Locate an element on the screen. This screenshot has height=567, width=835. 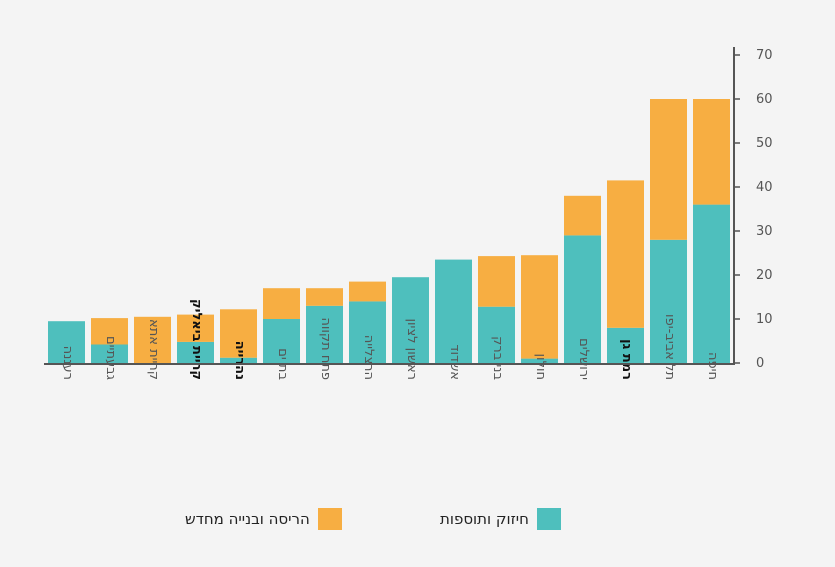
x-tick-label-8: ראשון לציון is located at coordinates (411, 349).